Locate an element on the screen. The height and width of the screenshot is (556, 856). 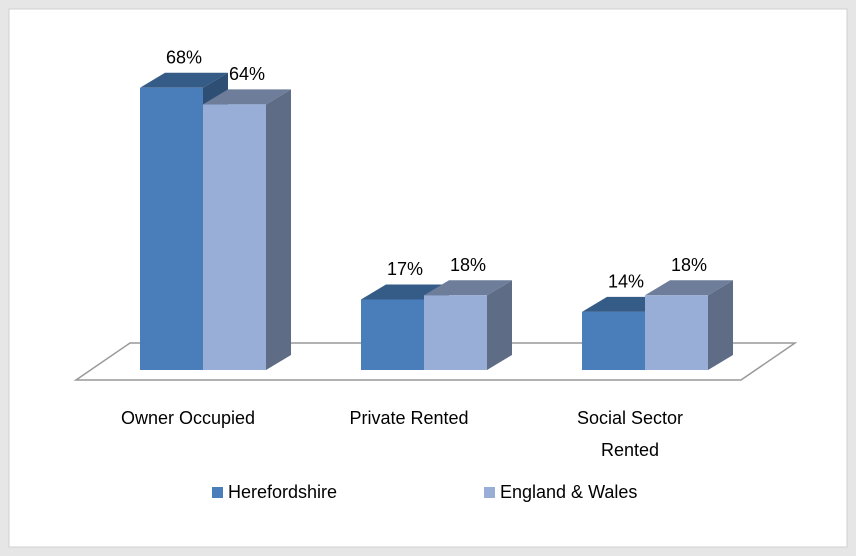
category-label: Private Rented is located at coordinates (409, 418).